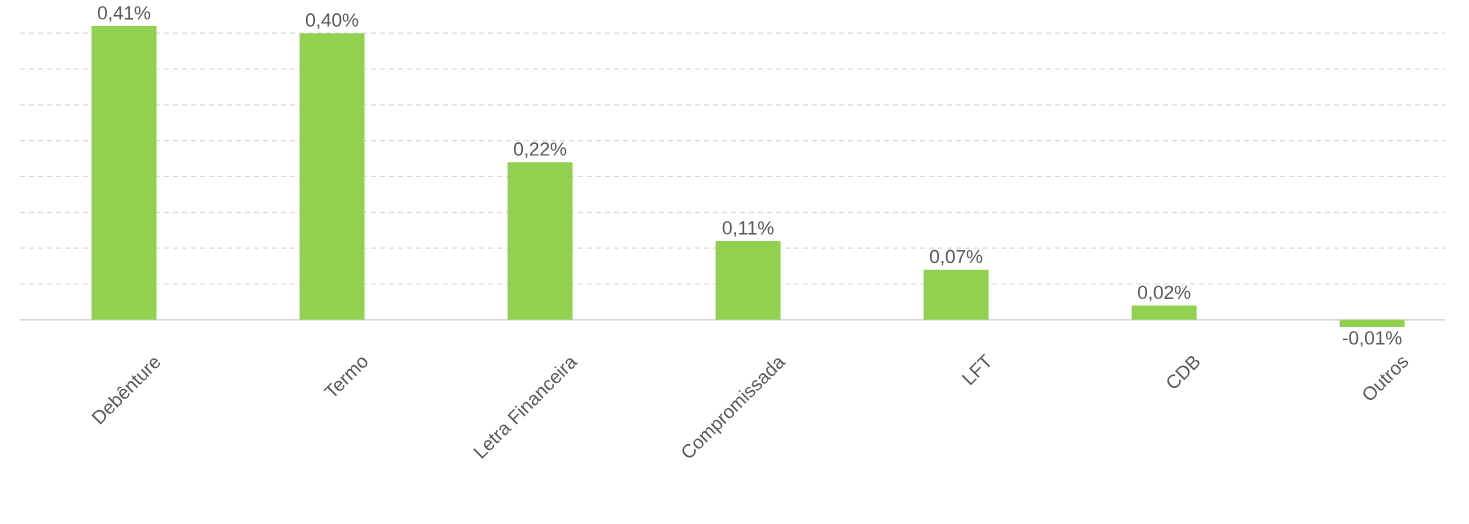 Image resolution: width=1469 pixels, height=524 pixels. Describe the element at coordinates (1183, 372) in the screenshot. I see `x-tick-label: CDB` at that location.